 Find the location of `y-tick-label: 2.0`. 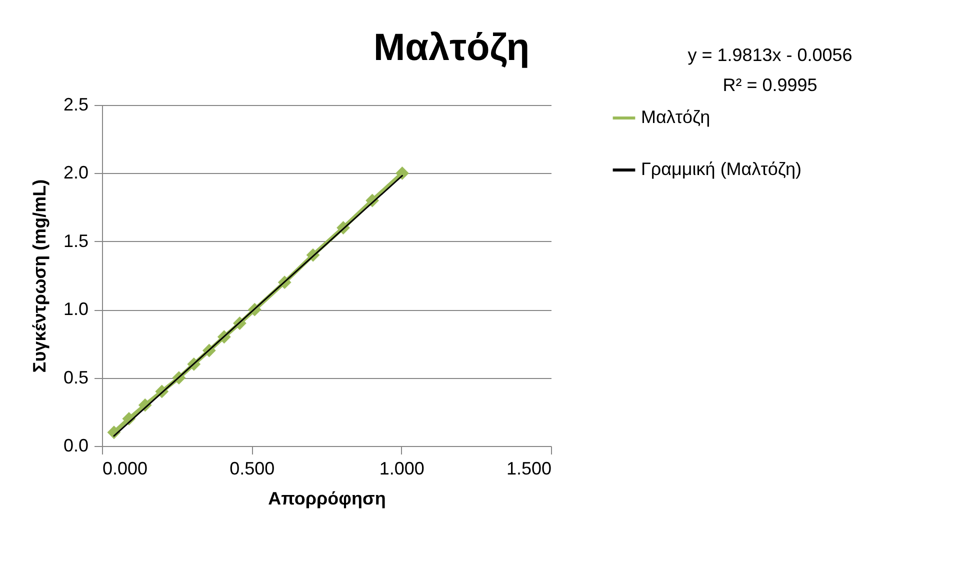

y-tick-label: 2.0 is located at coordinates (75, 172).